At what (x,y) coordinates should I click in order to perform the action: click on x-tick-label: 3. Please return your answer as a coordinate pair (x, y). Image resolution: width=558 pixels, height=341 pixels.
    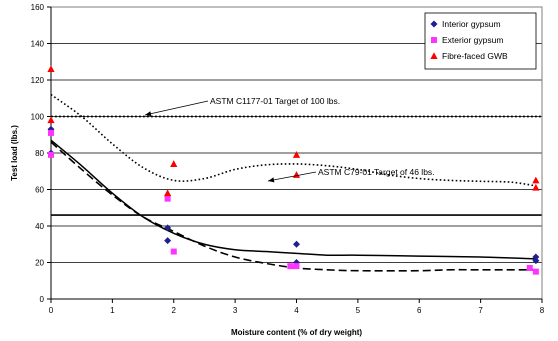
    Looking at the image, I should click on (235, 310).